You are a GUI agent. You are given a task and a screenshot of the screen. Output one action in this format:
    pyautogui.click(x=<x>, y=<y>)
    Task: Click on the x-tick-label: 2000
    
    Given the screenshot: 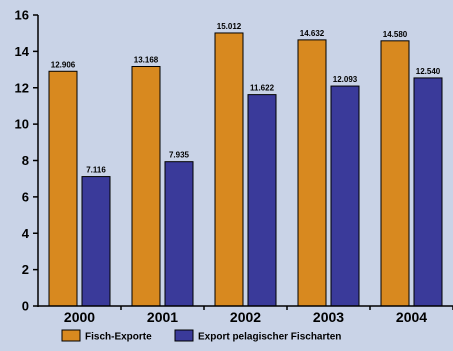 What is the action you would take?
    pyautogui.click(x=79, y=317)
    